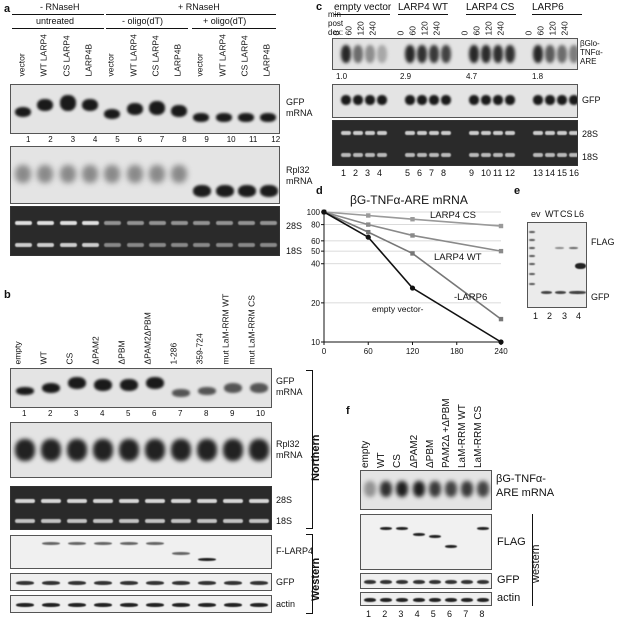 This screenshot has height=620, width=617. What do you see at coordinates (562, 173) in the screenshot?
I see `lane-number: 15` at bounding box center [562, 173].